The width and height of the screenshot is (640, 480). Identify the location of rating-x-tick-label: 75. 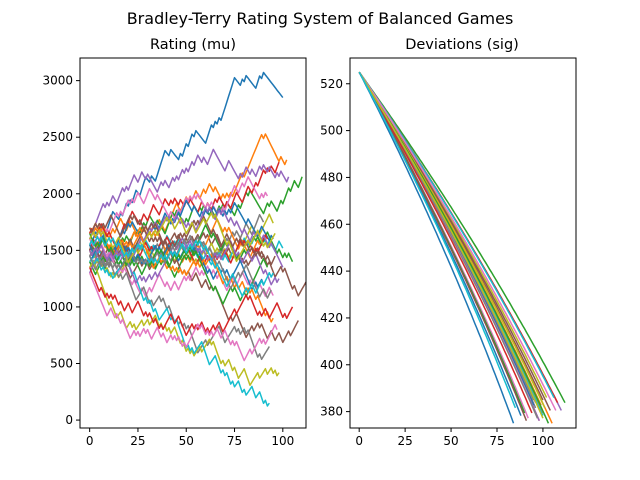
(234, 441).